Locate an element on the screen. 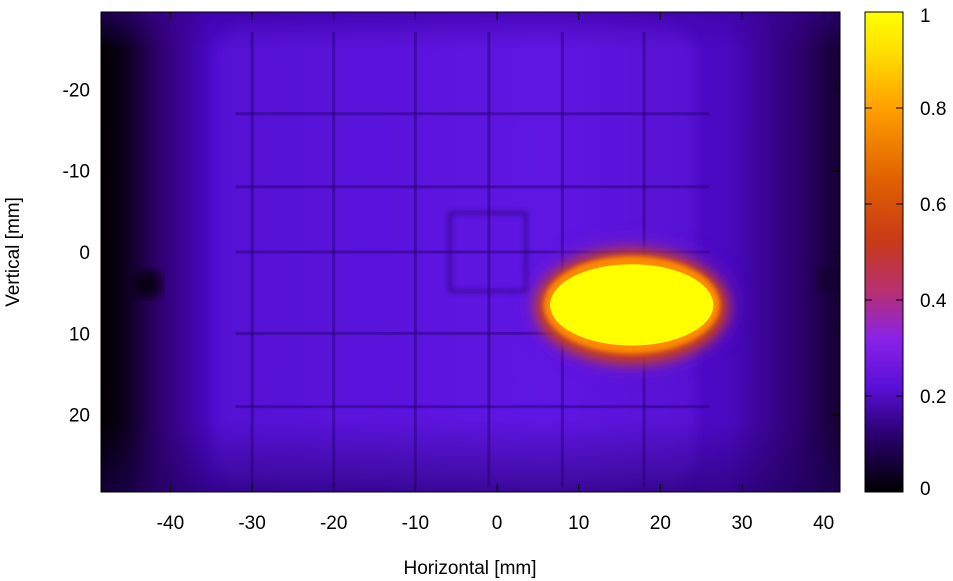 The width and height of the screenshot is (953, 581). colorbar: 0 0.2 0.4 0.6 0.8 1 is located at coordinates (905, 253).